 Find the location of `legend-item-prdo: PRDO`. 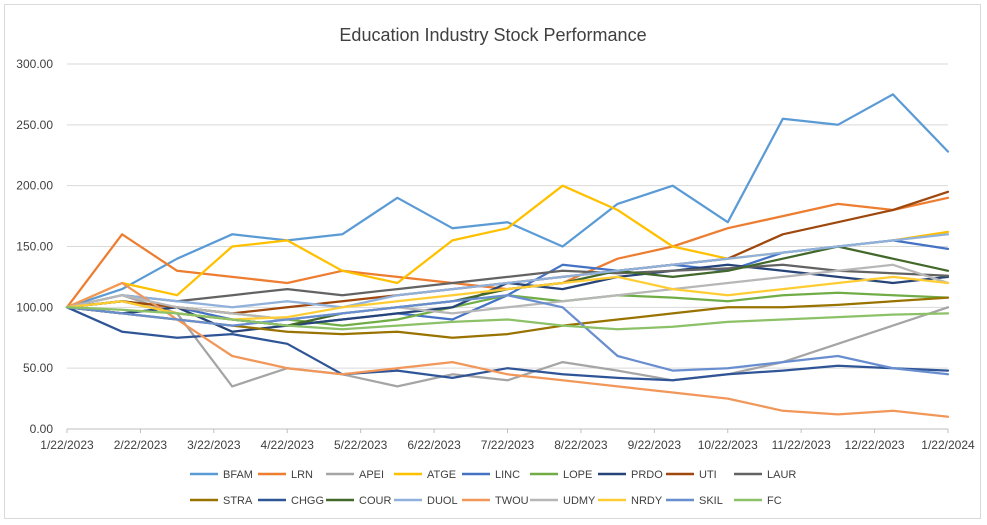

legend-item-prdo: PRDO is located at coordinates (630, 475).